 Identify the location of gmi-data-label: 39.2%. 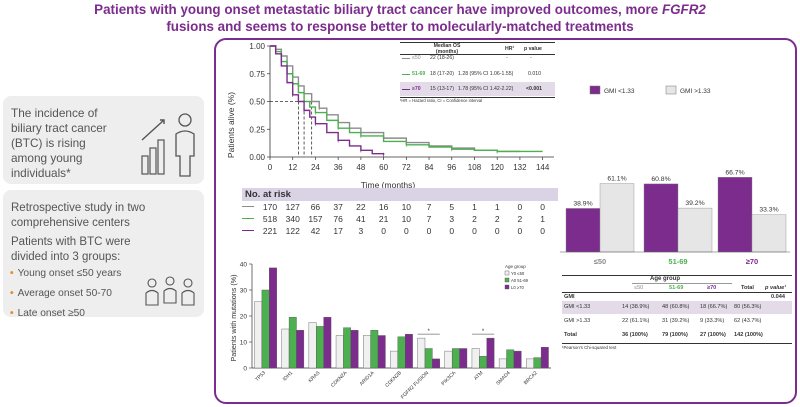
(694, 203).